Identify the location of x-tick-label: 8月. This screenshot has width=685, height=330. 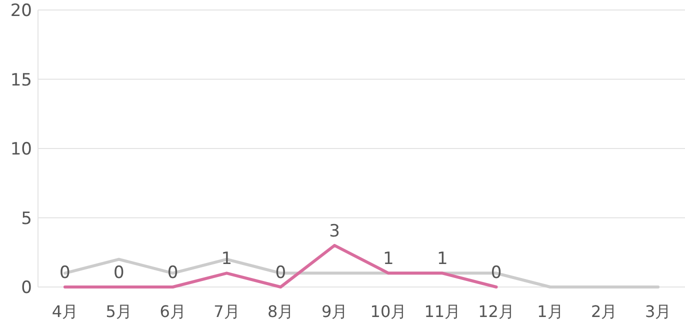
(281, 311).